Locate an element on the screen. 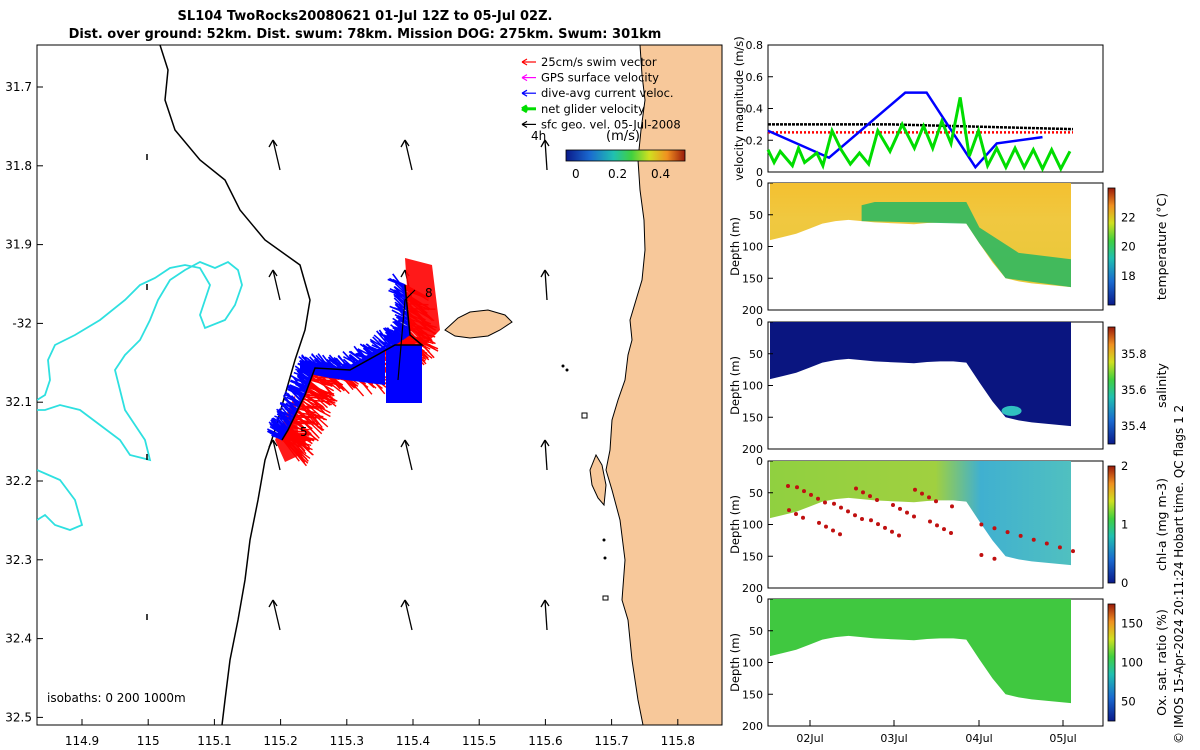 The image size is (1200, 750). colorbar-tick: 0 is located at coordinates (576, 174).